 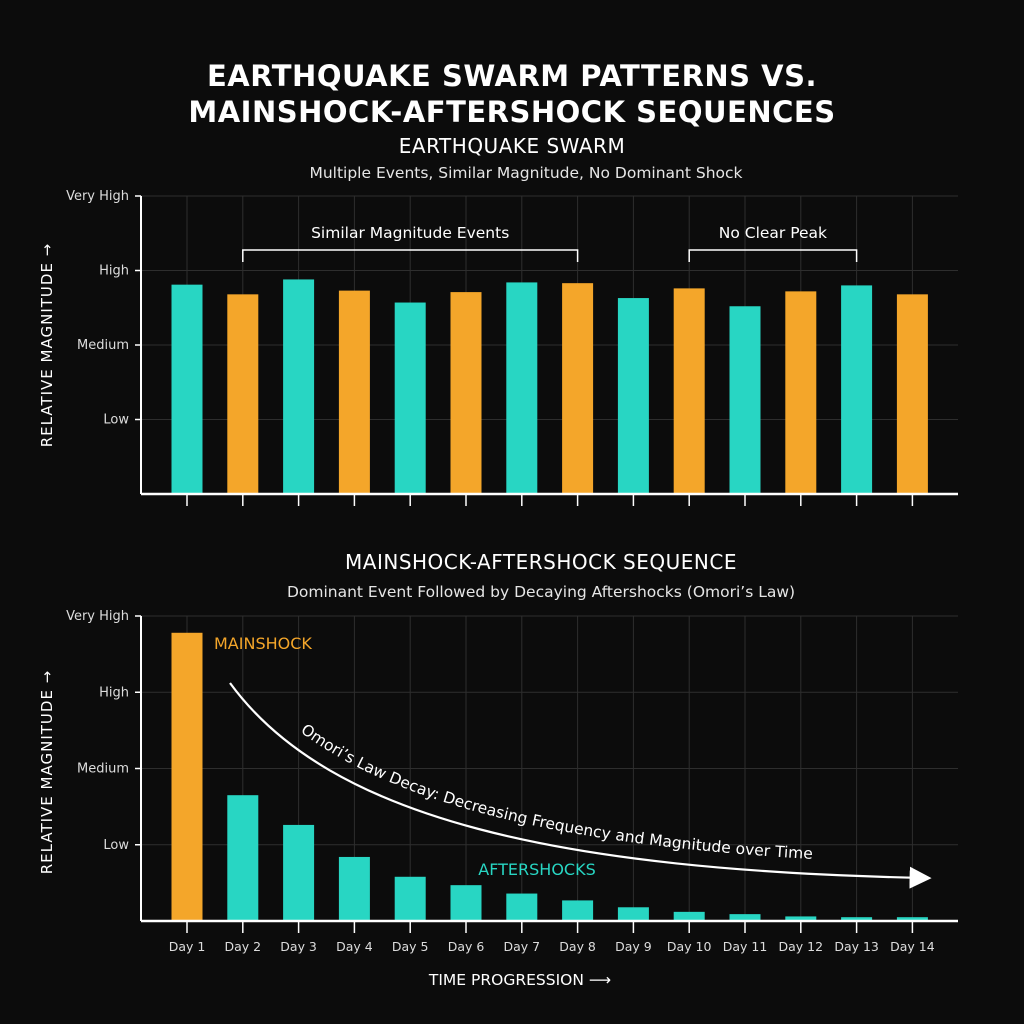 What do you see at coordinates (536, 869) in the screenshot?
I see `aftershocks-label: AFTERSHOCKS` at bounding box center [536, 869].